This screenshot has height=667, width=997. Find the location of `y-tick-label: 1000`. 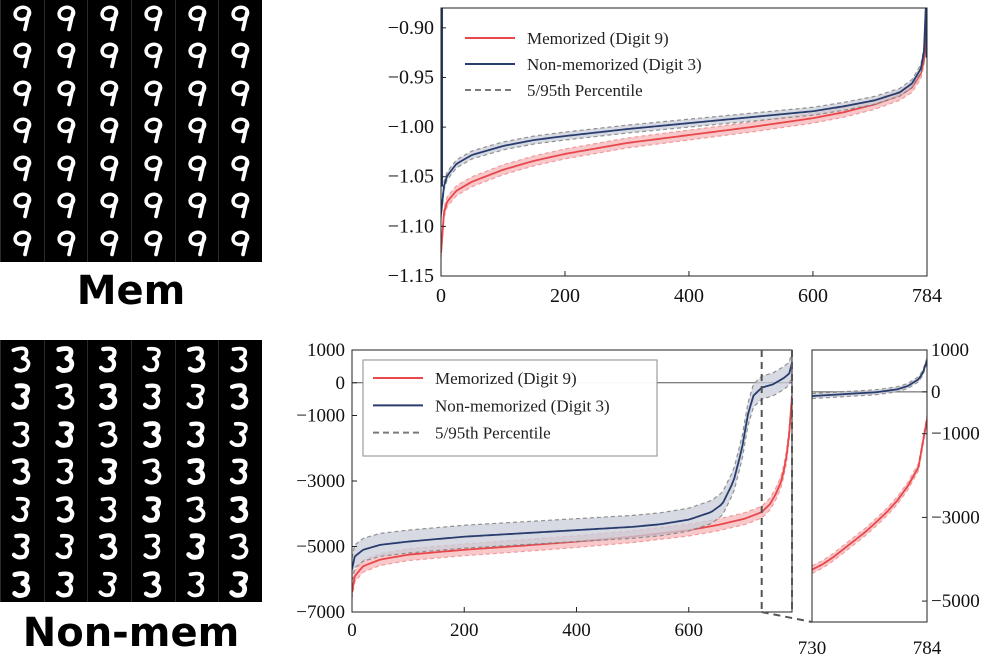

y-tick-label: 1000 is located at coordinates (326, 350).